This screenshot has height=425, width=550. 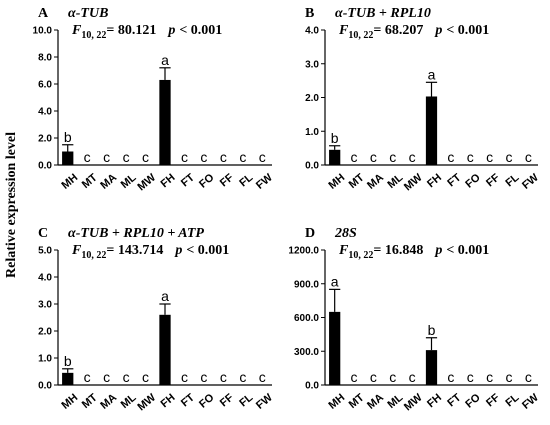 What do you see at coordinates (310, 233) in the screenshot?
I see `panel-letter: D` at bounding box center [310, 233].